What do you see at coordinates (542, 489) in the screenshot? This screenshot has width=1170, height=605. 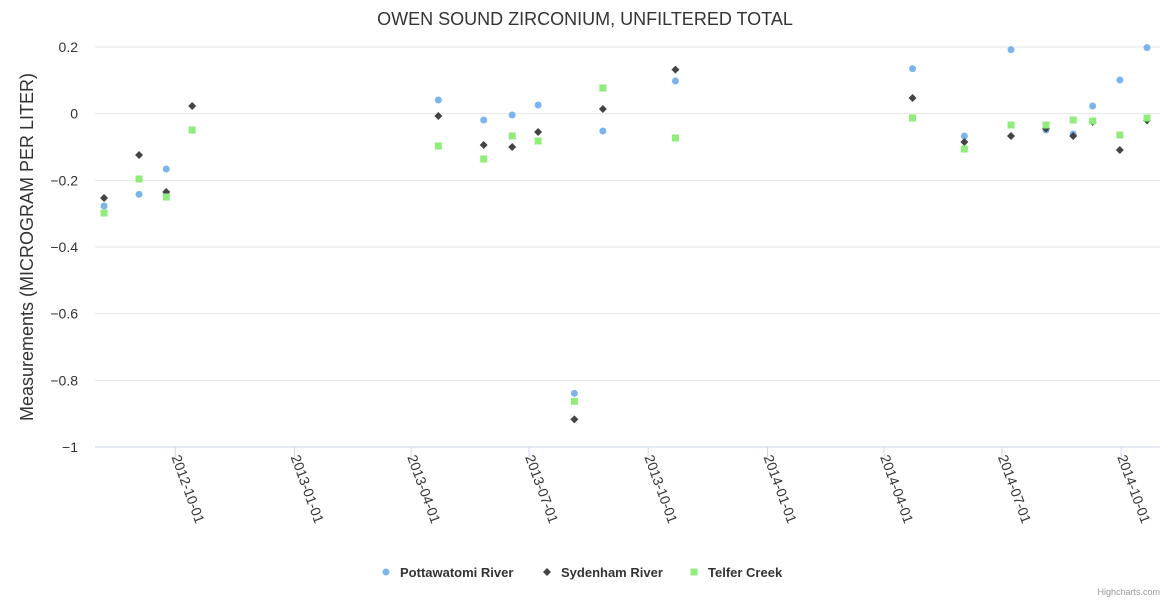 I see `x-tick-label: 2013-07-01` at bounding box center [542, 489].